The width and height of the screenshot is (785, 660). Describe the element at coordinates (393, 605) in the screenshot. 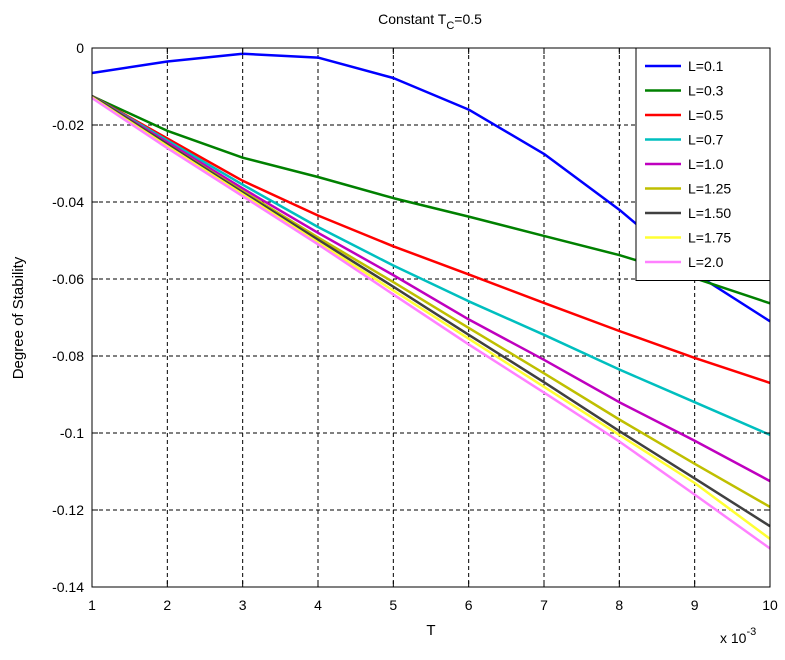

I see `x-tick-label: 5` at that location.